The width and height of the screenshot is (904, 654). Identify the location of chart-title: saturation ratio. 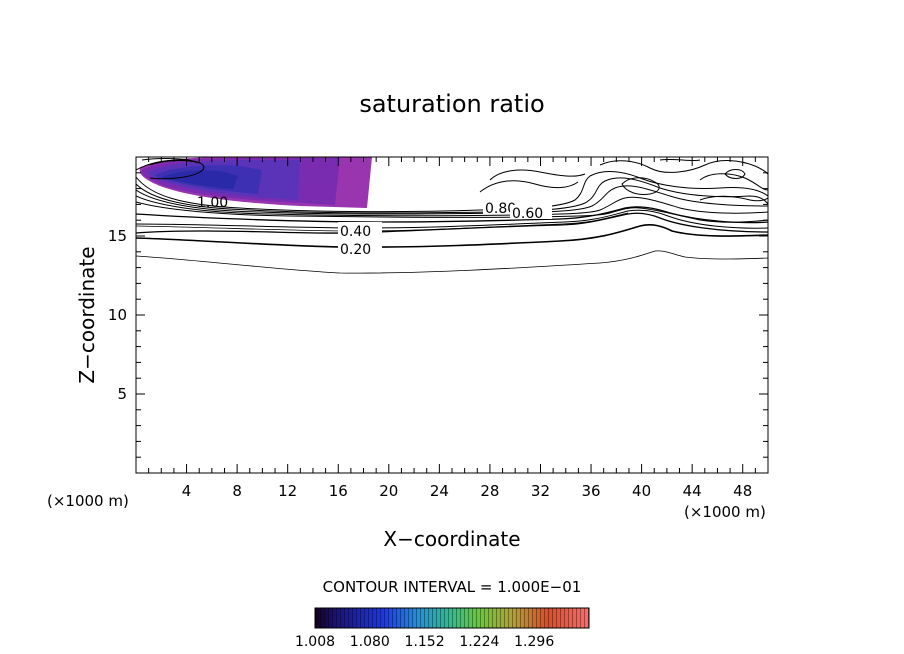
(451, 104).